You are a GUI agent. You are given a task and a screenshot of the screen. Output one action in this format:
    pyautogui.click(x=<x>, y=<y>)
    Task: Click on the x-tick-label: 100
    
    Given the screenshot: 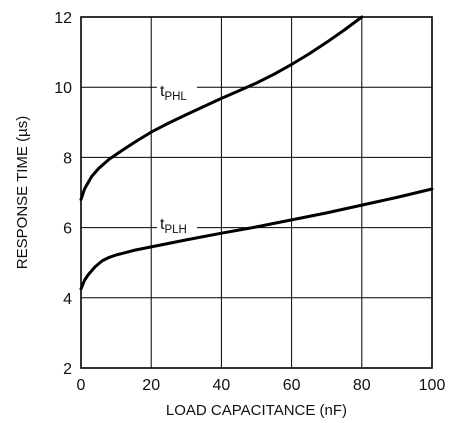 What is the action you would take?
    pyautogui.click(x=432, y=385)
    